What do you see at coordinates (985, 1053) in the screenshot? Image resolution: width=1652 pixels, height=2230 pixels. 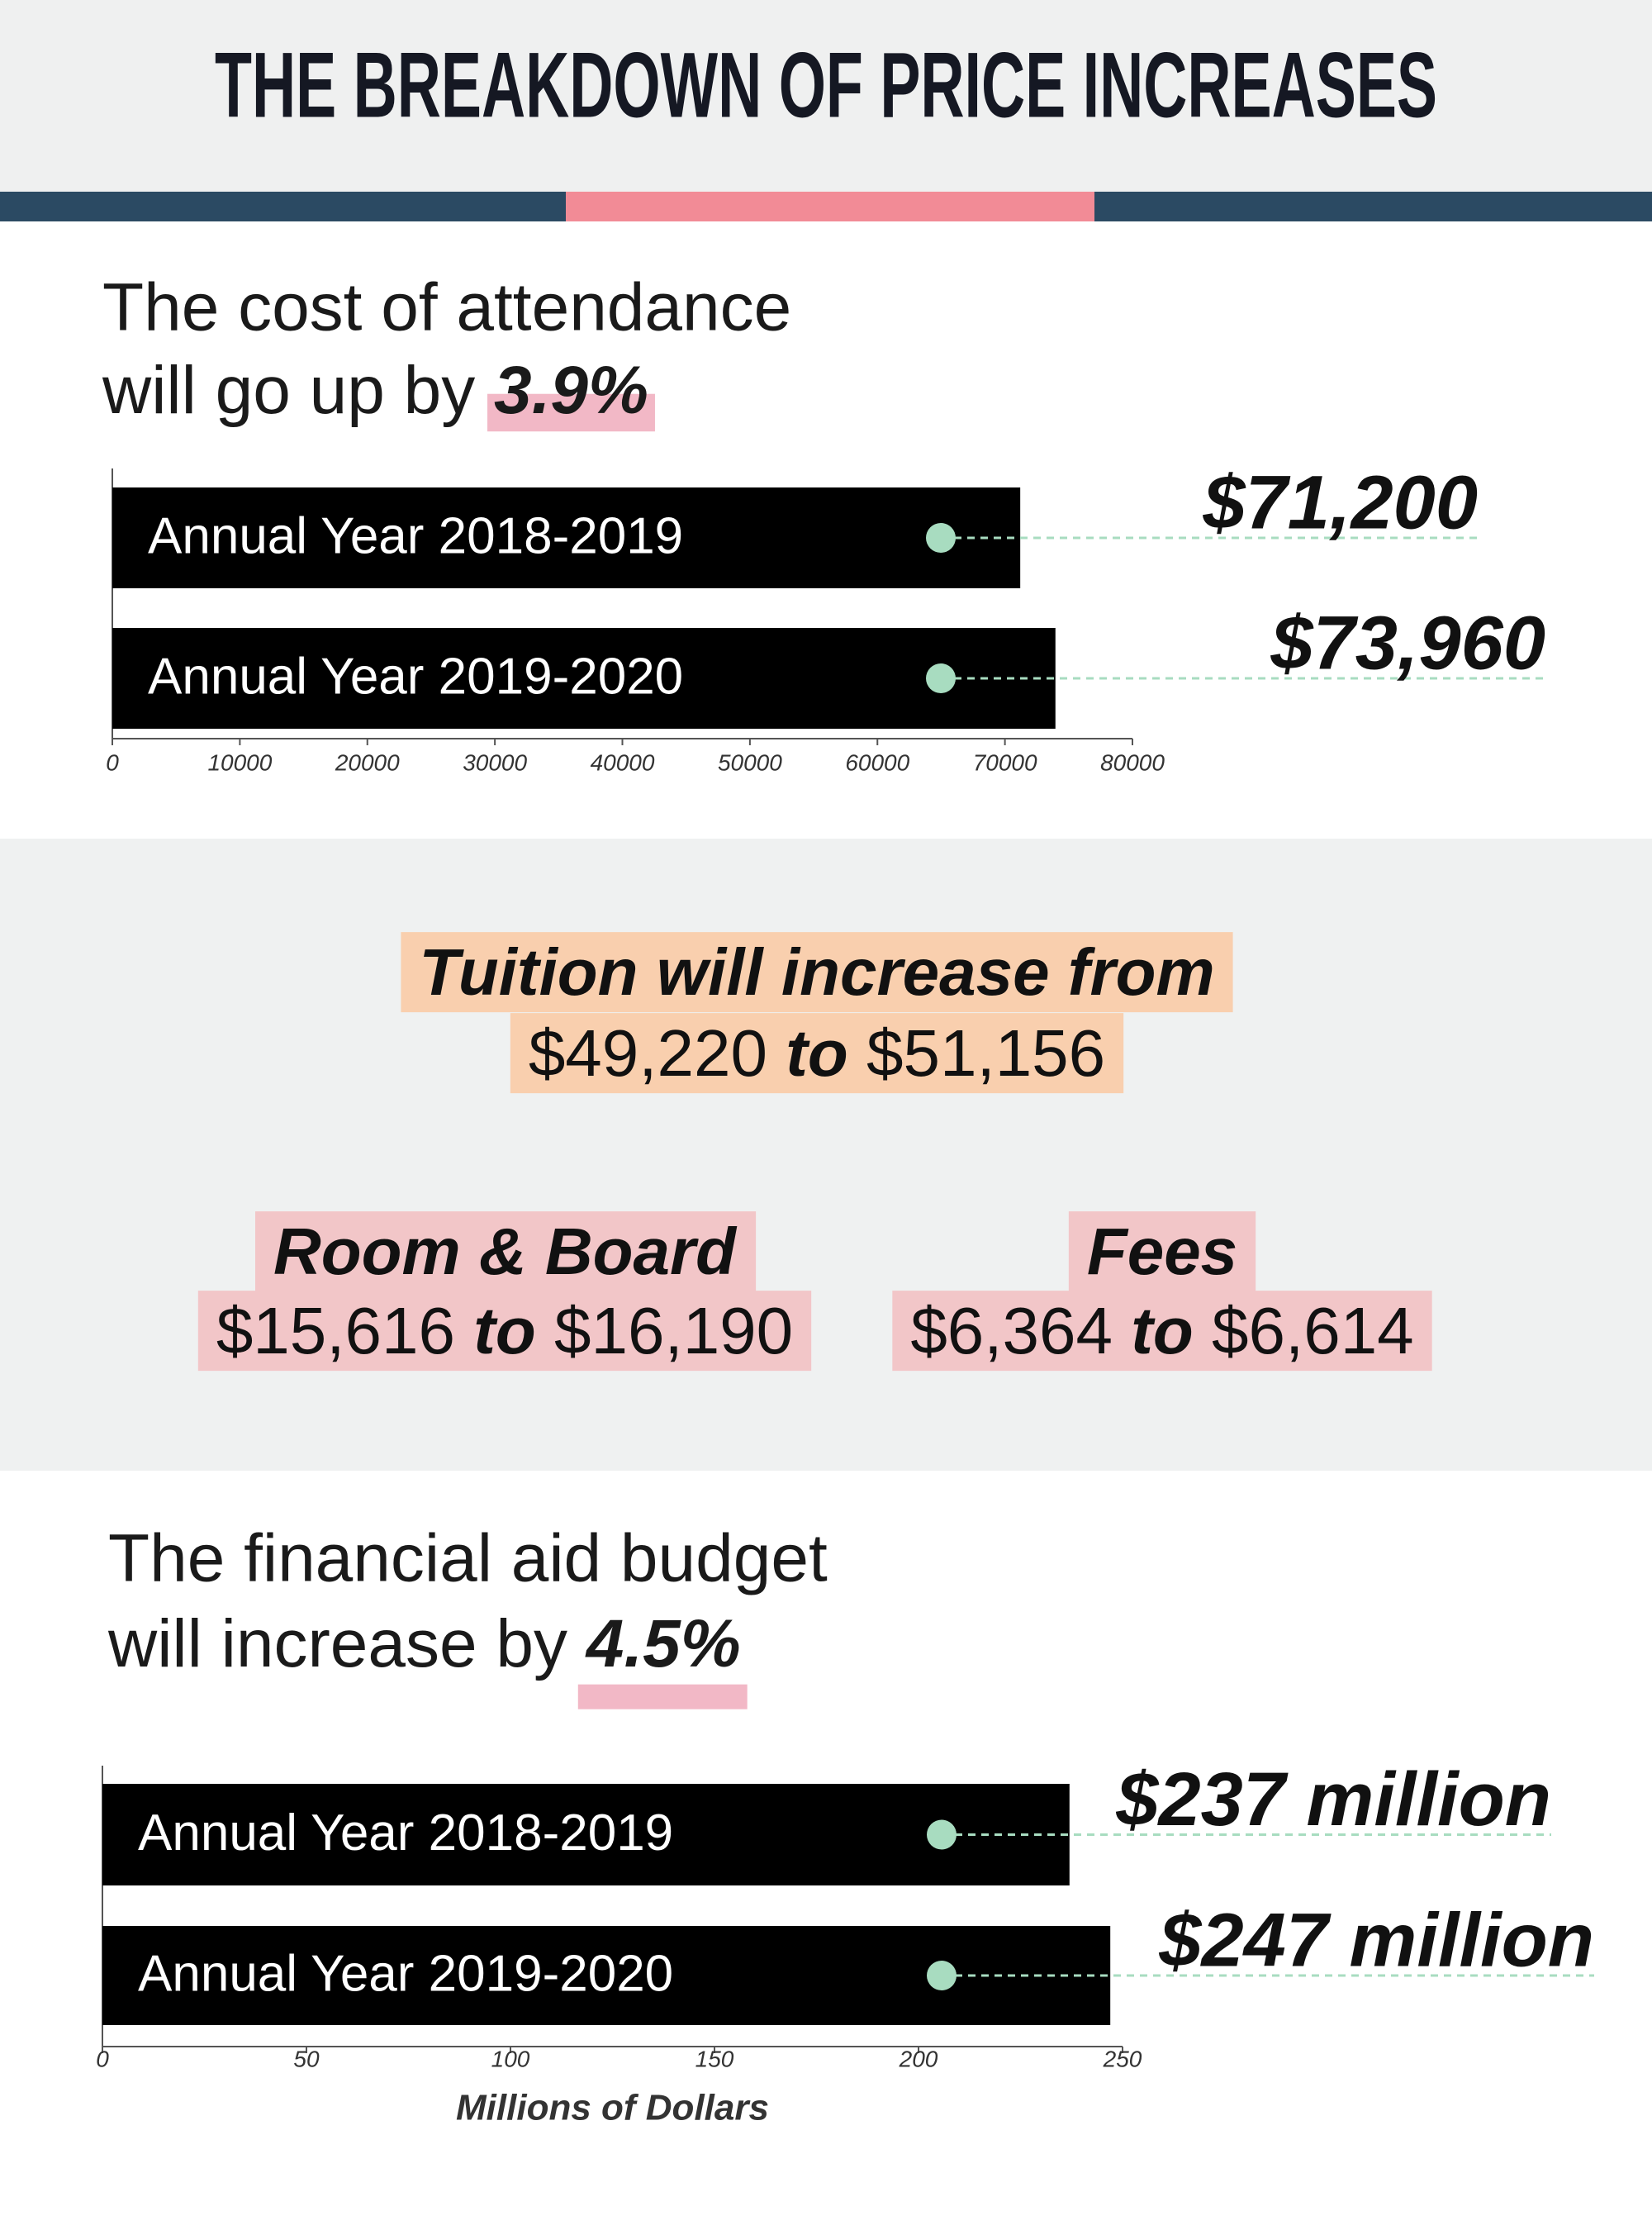 I see `new-price: $51,156` at bounding box center [985, 1053].